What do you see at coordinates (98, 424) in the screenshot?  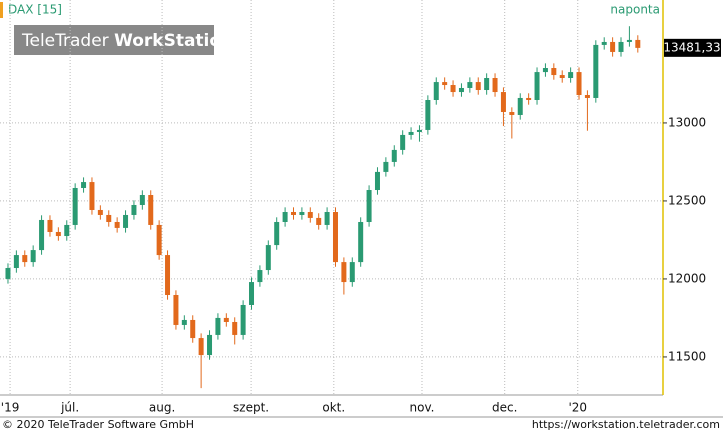 I see `copyright: © 2020 TeleTrader Software GmbH` at bounding box center [98, 424].